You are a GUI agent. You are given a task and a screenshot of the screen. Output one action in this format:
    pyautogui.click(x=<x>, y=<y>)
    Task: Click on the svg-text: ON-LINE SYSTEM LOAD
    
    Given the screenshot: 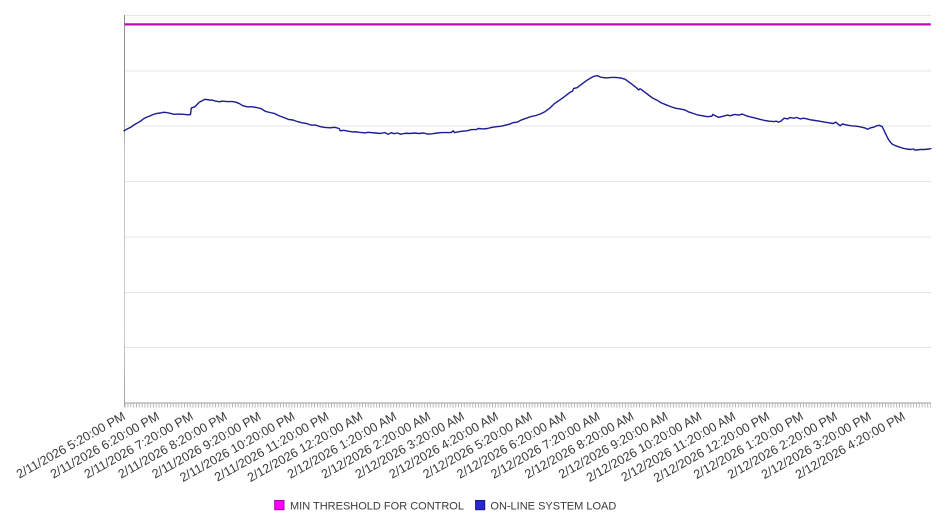 What is the action you would take?
    pyautogui.click(x=553, y=507)
    